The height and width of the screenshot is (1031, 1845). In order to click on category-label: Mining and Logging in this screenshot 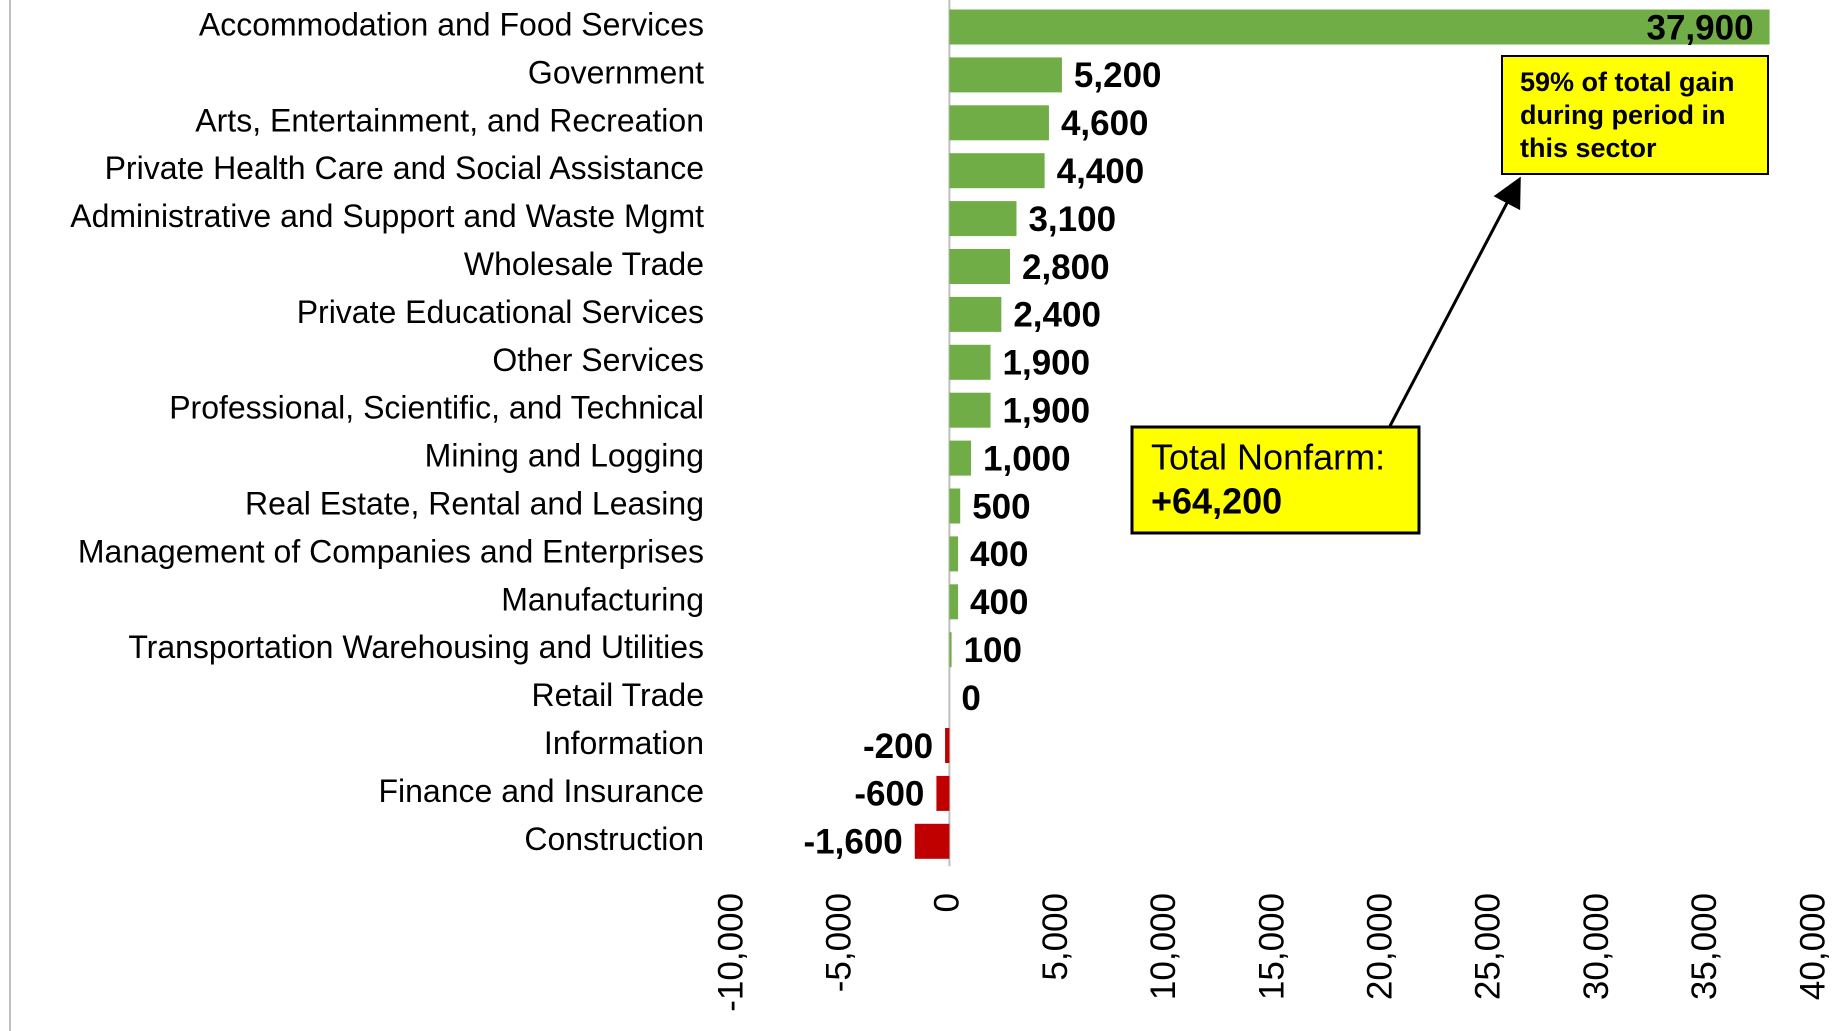, I will do `click(564, 456)`.